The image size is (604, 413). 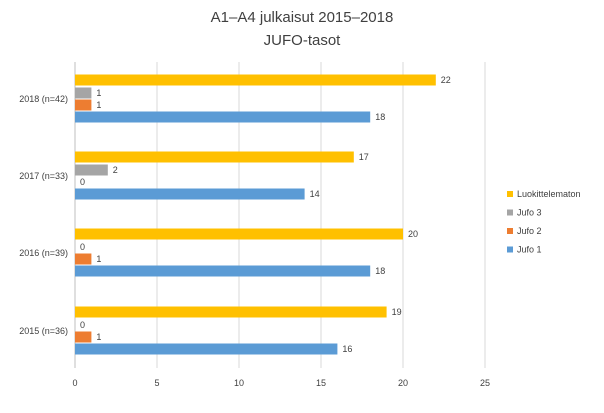 I want to click on chart-subtitle: JUFO-tasot, so click(x=302, y=40).